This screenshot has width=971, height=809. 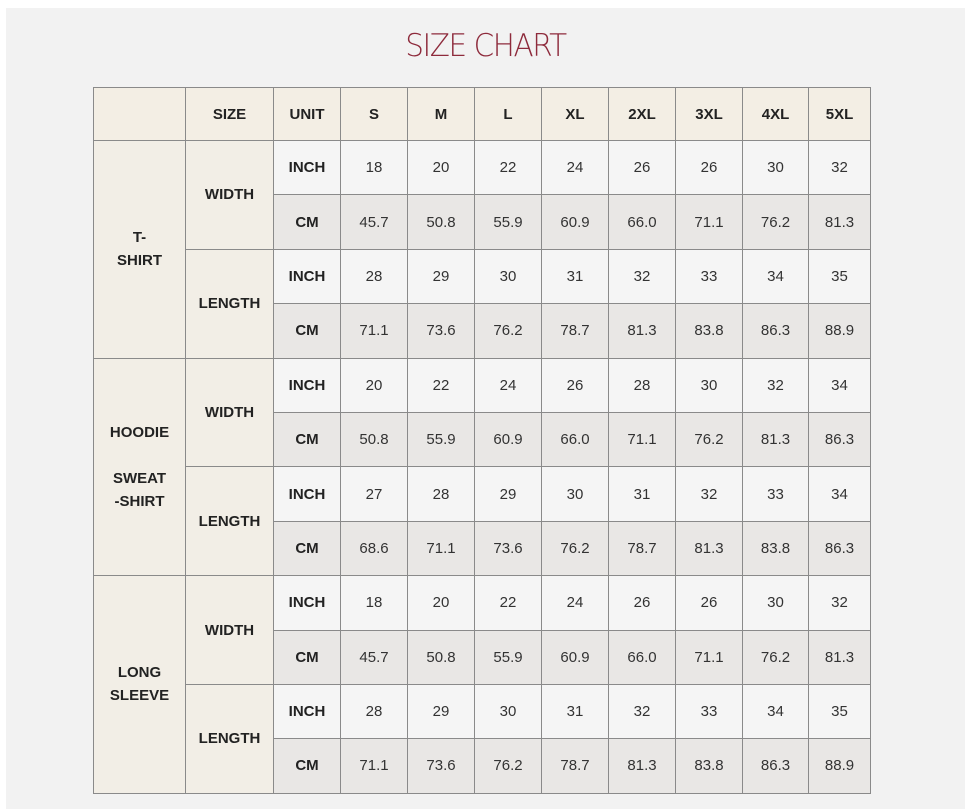 What do you see at coordinates (441, 657) in the screenshot?
I see `value-cell: 50.8` at bounding box center [441, 657].